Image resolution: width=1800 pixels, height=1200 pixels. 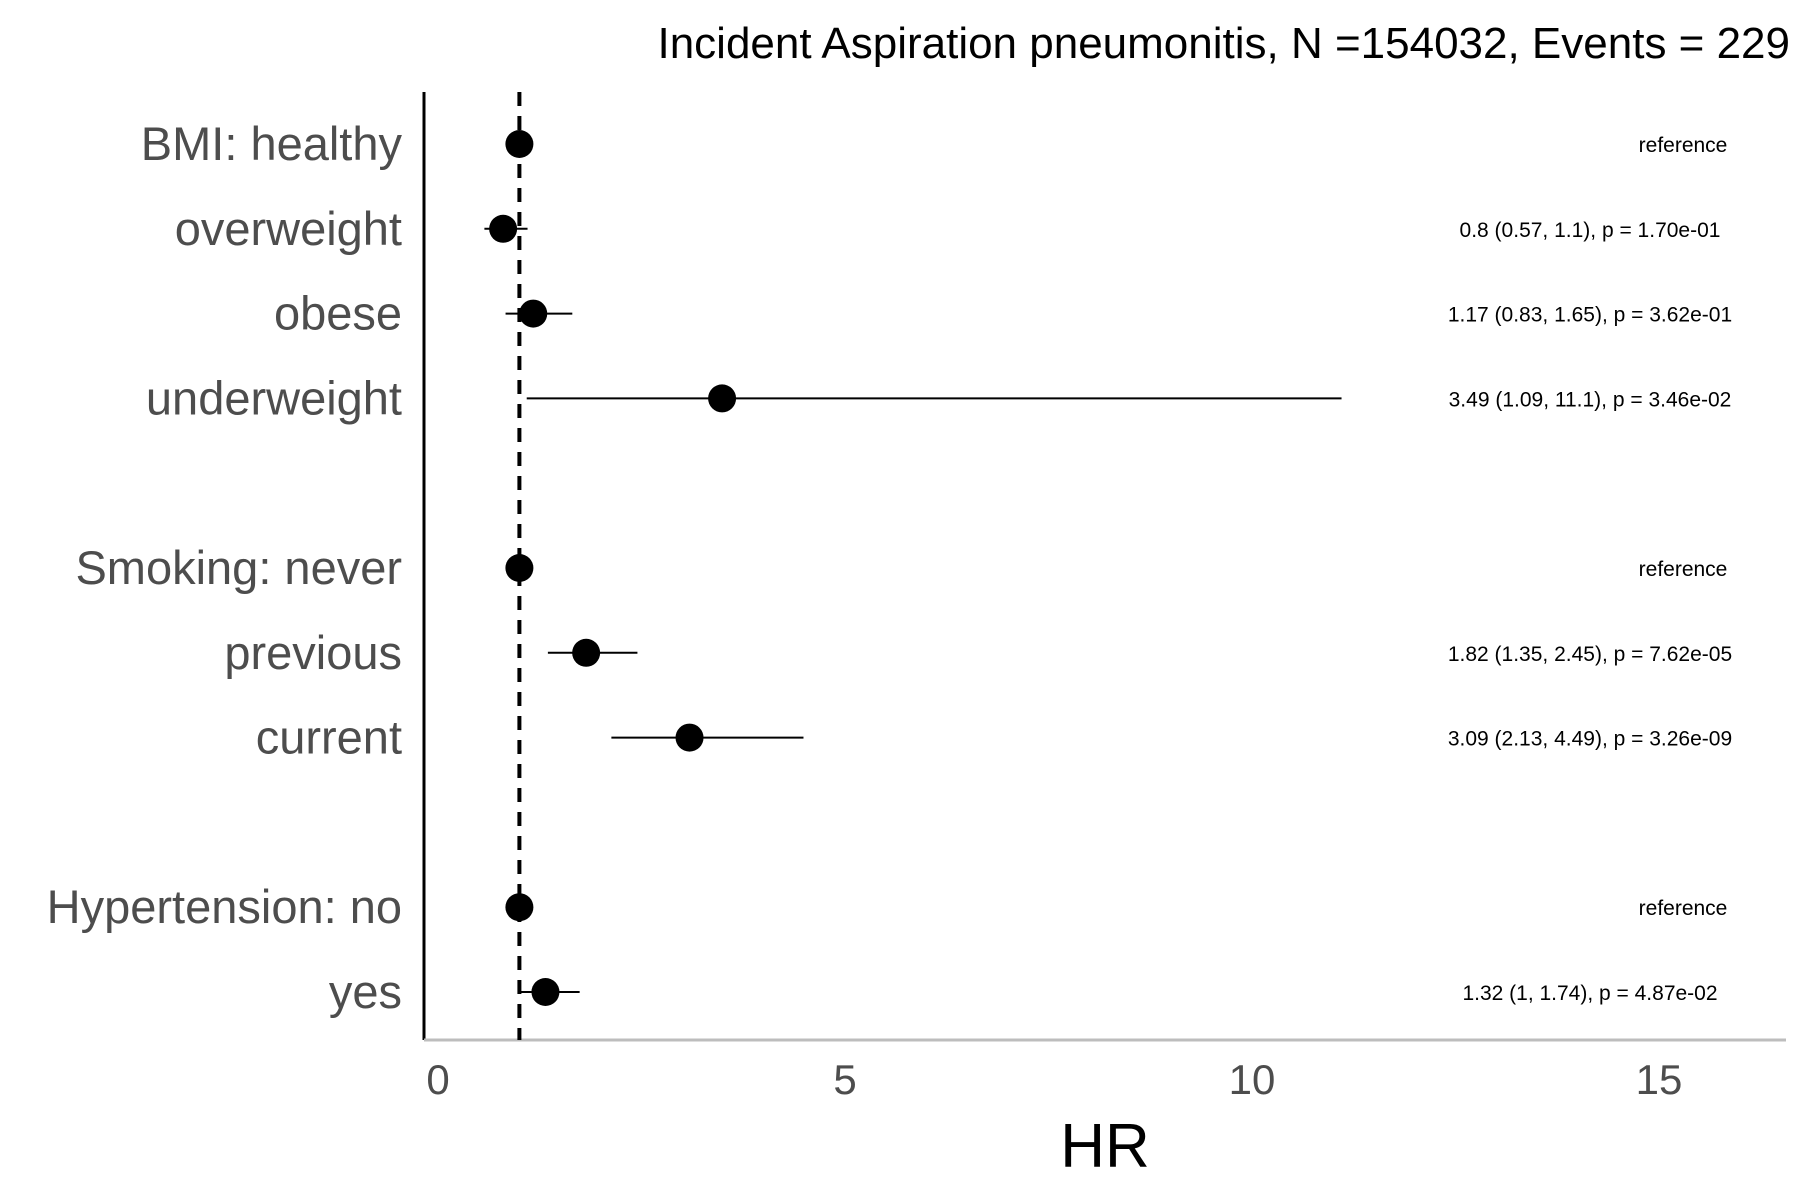 What do you see at coordinates (1590, 399) in the screenshot?
I see `estimate-annotation: 3.49 (1.09, 11.1), p = 3.46e-02` at bounding box center [1590, 399].